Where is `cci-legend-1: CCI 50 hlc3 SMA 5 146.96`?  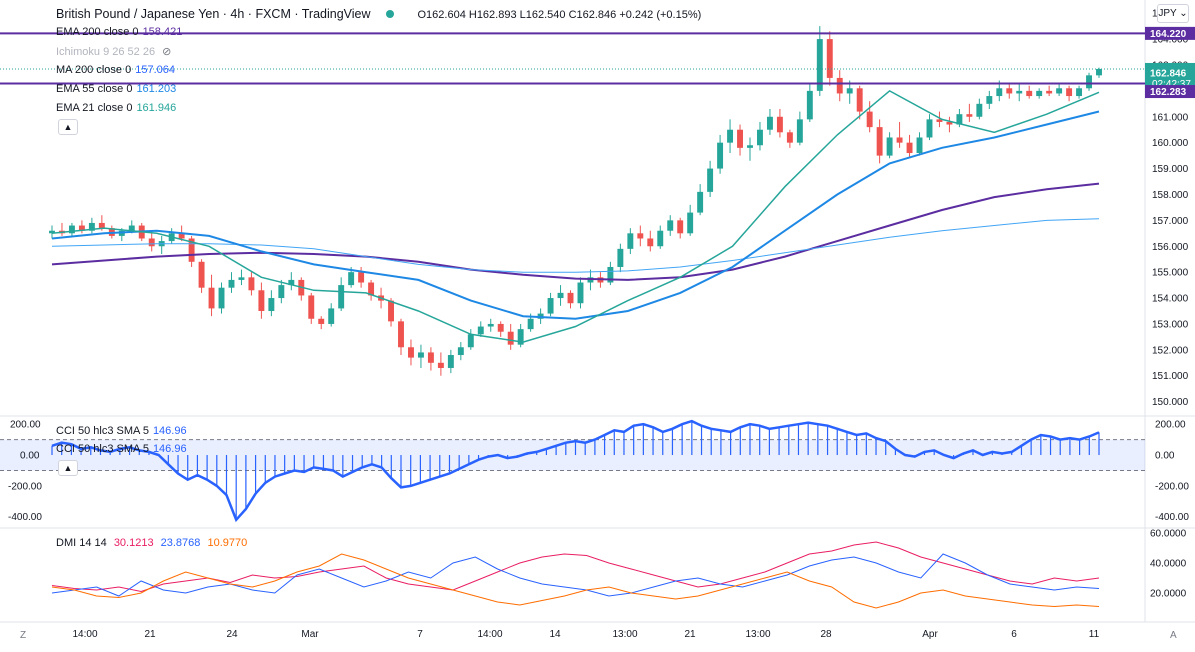
cci-legend-1: CCI 50 hlc3 SMA 5 146.96 is located at coordinates (121, 449).